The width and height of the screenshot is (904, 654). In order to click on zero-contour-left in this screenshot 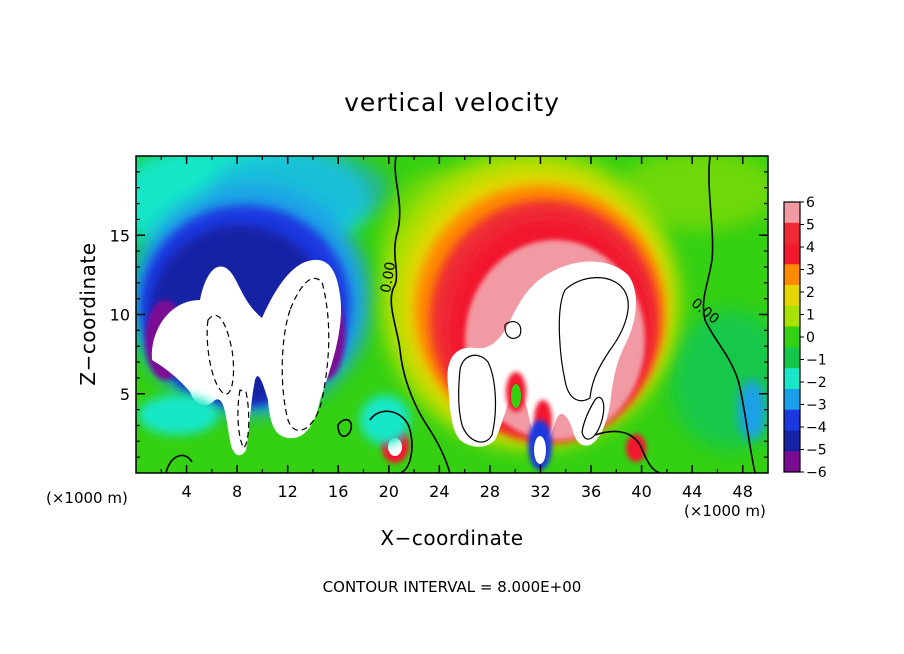, I will do `click(420, 314)`.